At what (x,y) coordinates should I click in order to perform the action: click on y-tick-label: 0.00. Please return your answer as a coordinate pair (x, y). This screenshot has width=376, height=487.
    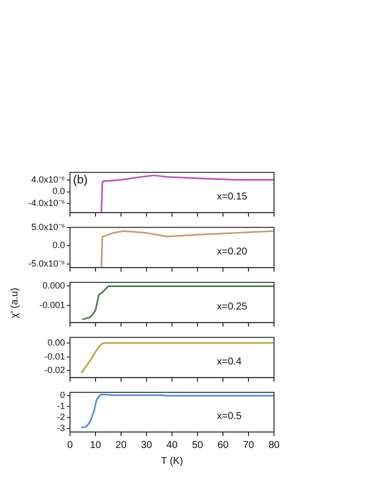
    Looking at the image, I should click on (56, 342).